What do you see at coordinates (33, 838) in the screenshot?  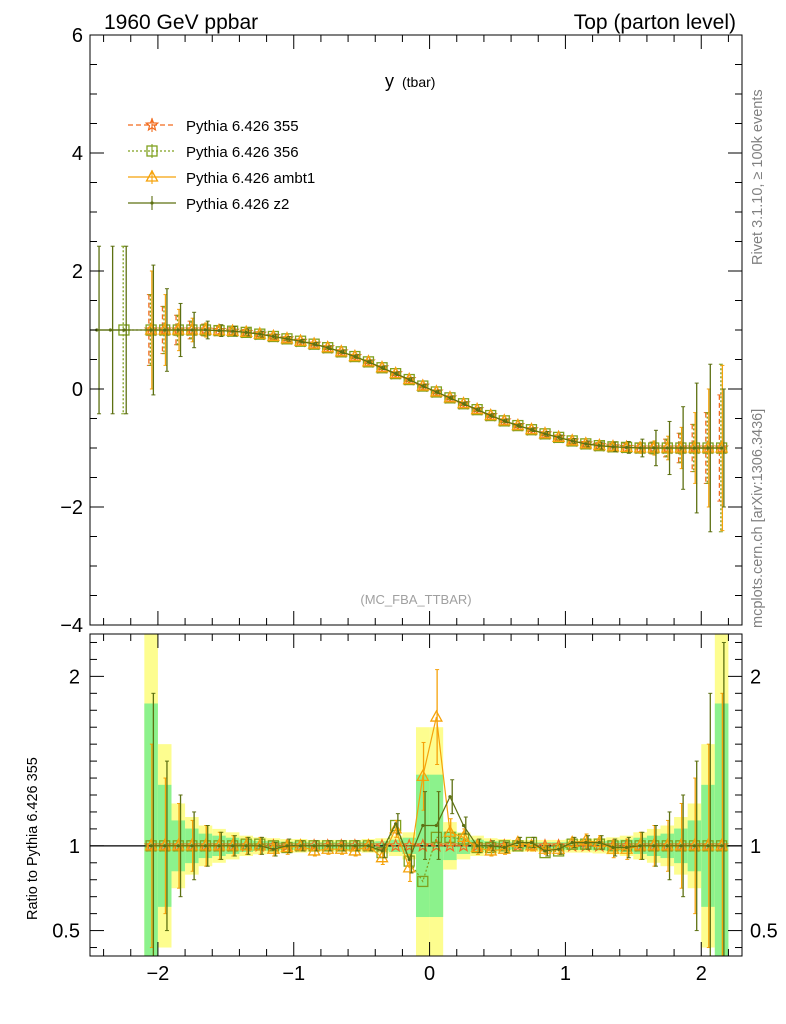 I see `ratio-y-axis-label: Ratio to Pythia 6.426 355` at bounding box center [33, 838].